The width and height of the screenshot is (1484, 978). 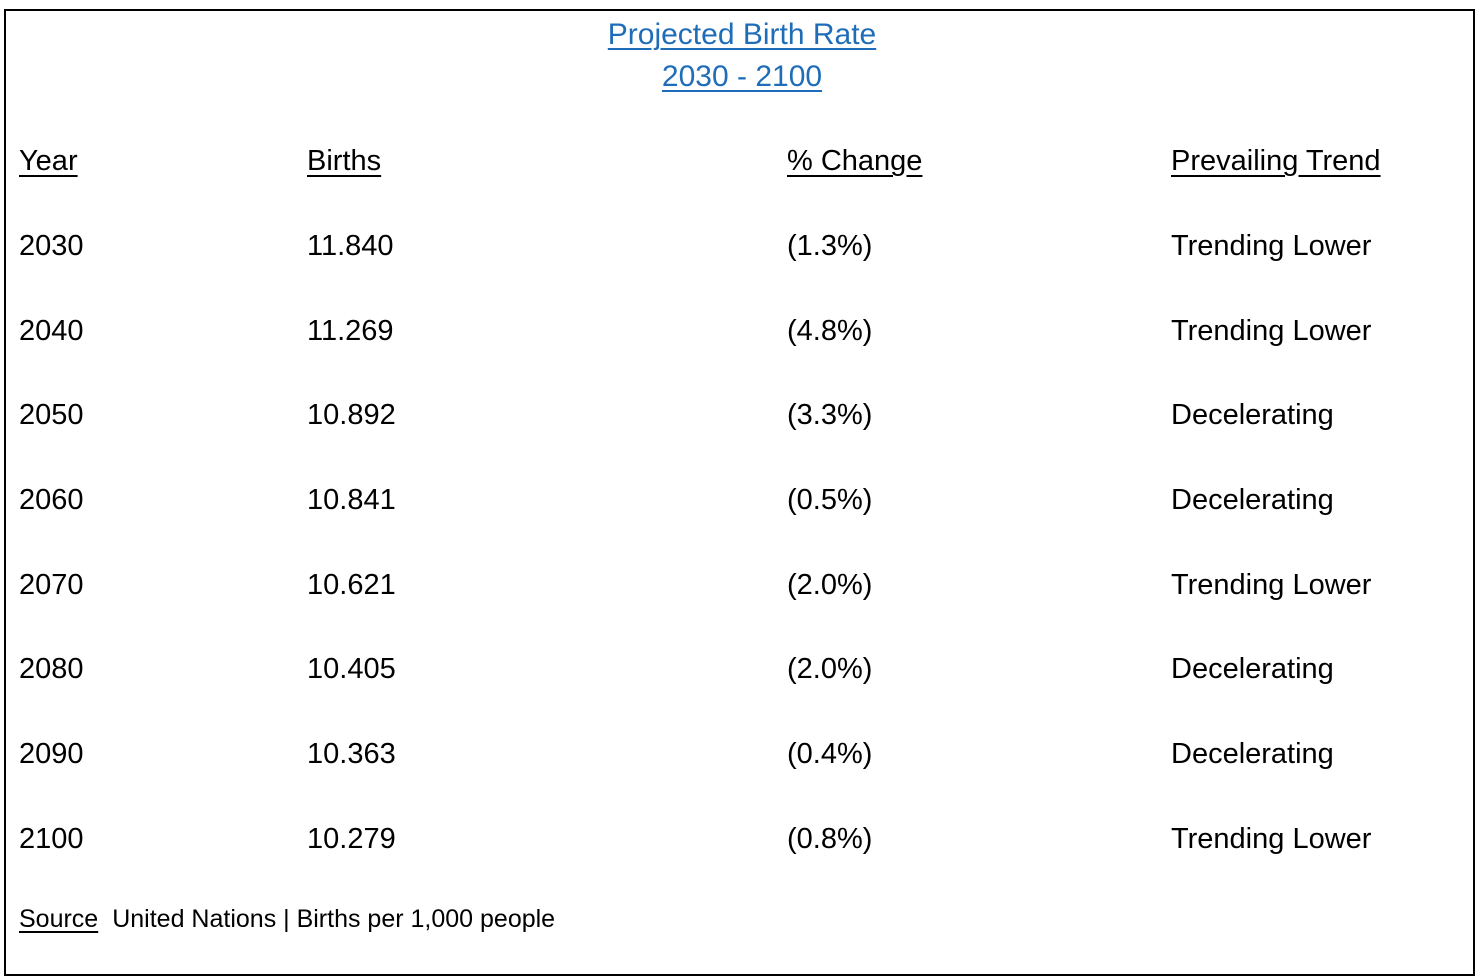 What do you see at coordinates (742, 56) in the screenshot?
I see `title-block: Projected Birth Rate 2030 - 2100` at bounding box center [742, 56].